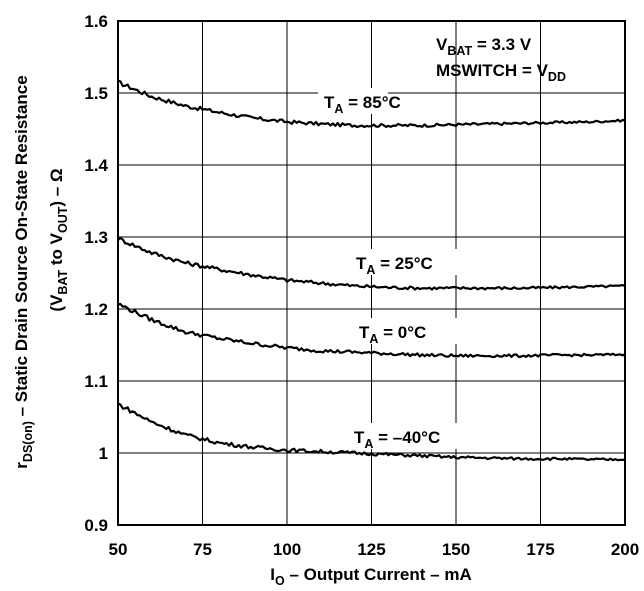  What do you see at coordinates (96, 381) in the screenshot?
I see `y-tick-label: 1.1` at bounding box center [96, 381].